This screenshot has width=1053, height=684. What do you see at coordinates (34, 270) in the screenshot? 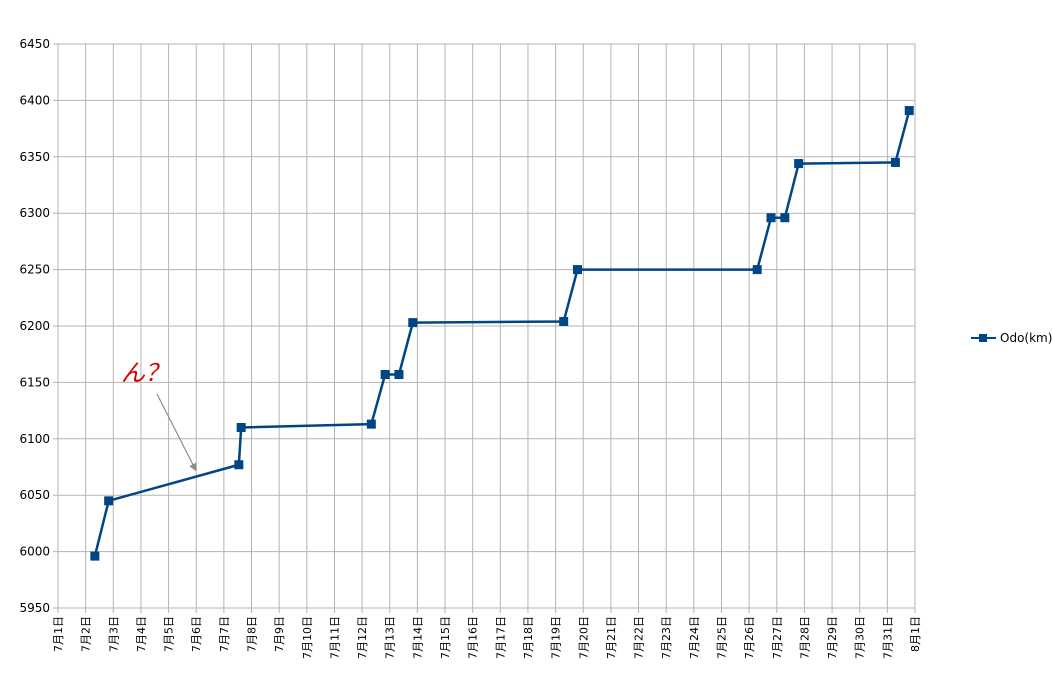
I see `y-tick-label-6: 6250` at bounding box center [34, 270].